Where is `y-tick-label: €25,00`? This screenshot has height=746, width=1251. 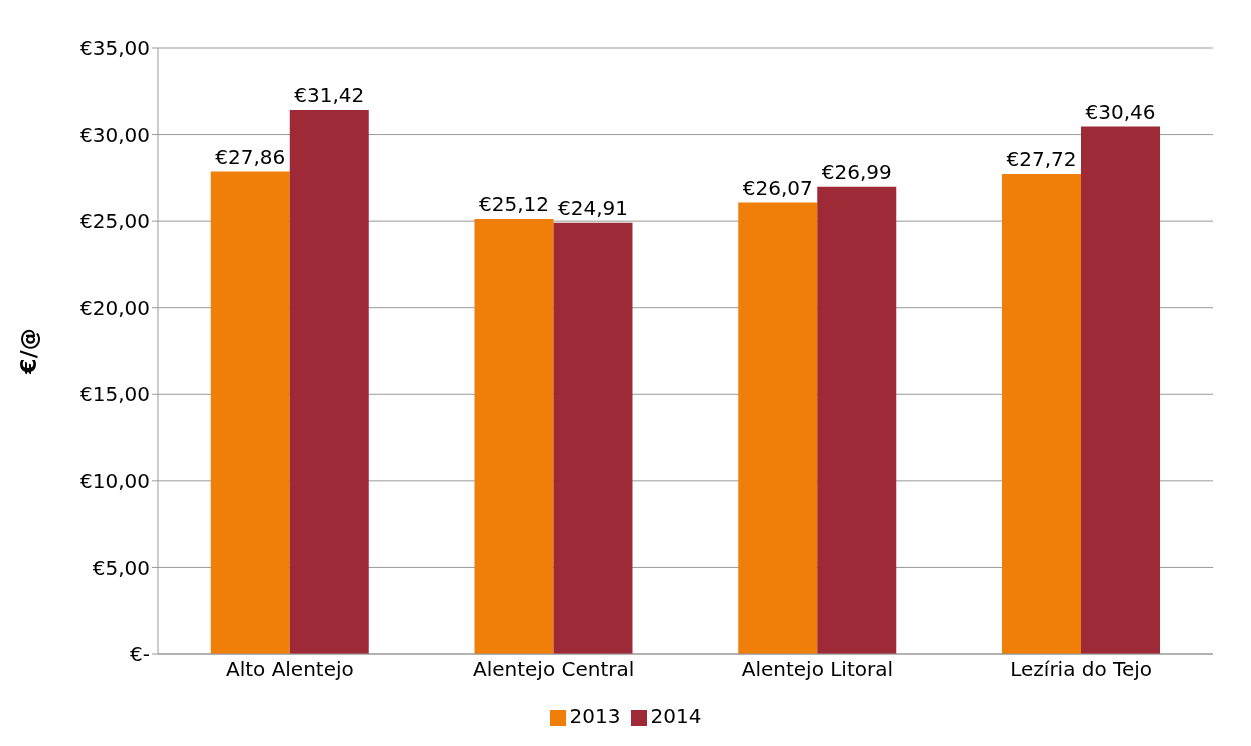 y-tick-label: €25,00 is located at coordinates (115, 221).